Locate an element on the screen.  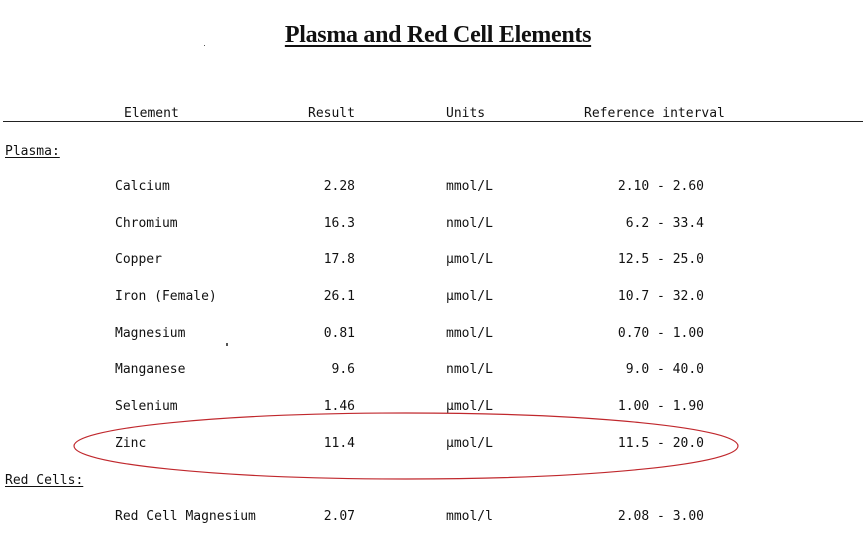
cell-units: mmol/l is located at coordinates (469, 516).